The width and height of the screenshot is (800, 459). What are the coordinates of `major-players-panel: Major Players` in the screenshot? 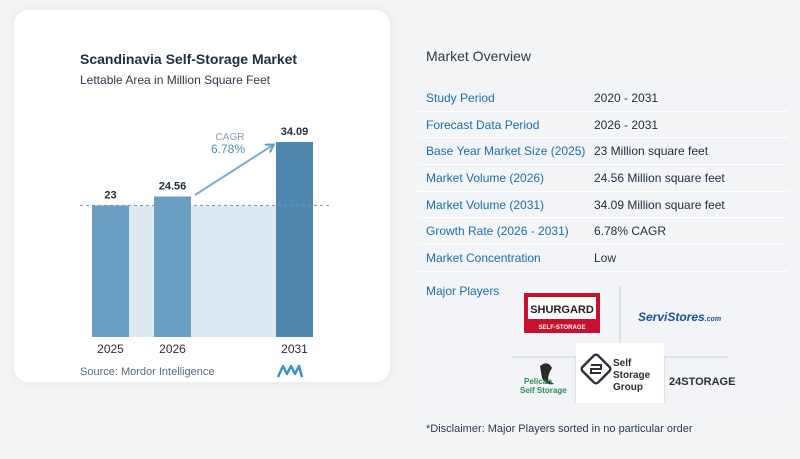 It's located at (603, 340).